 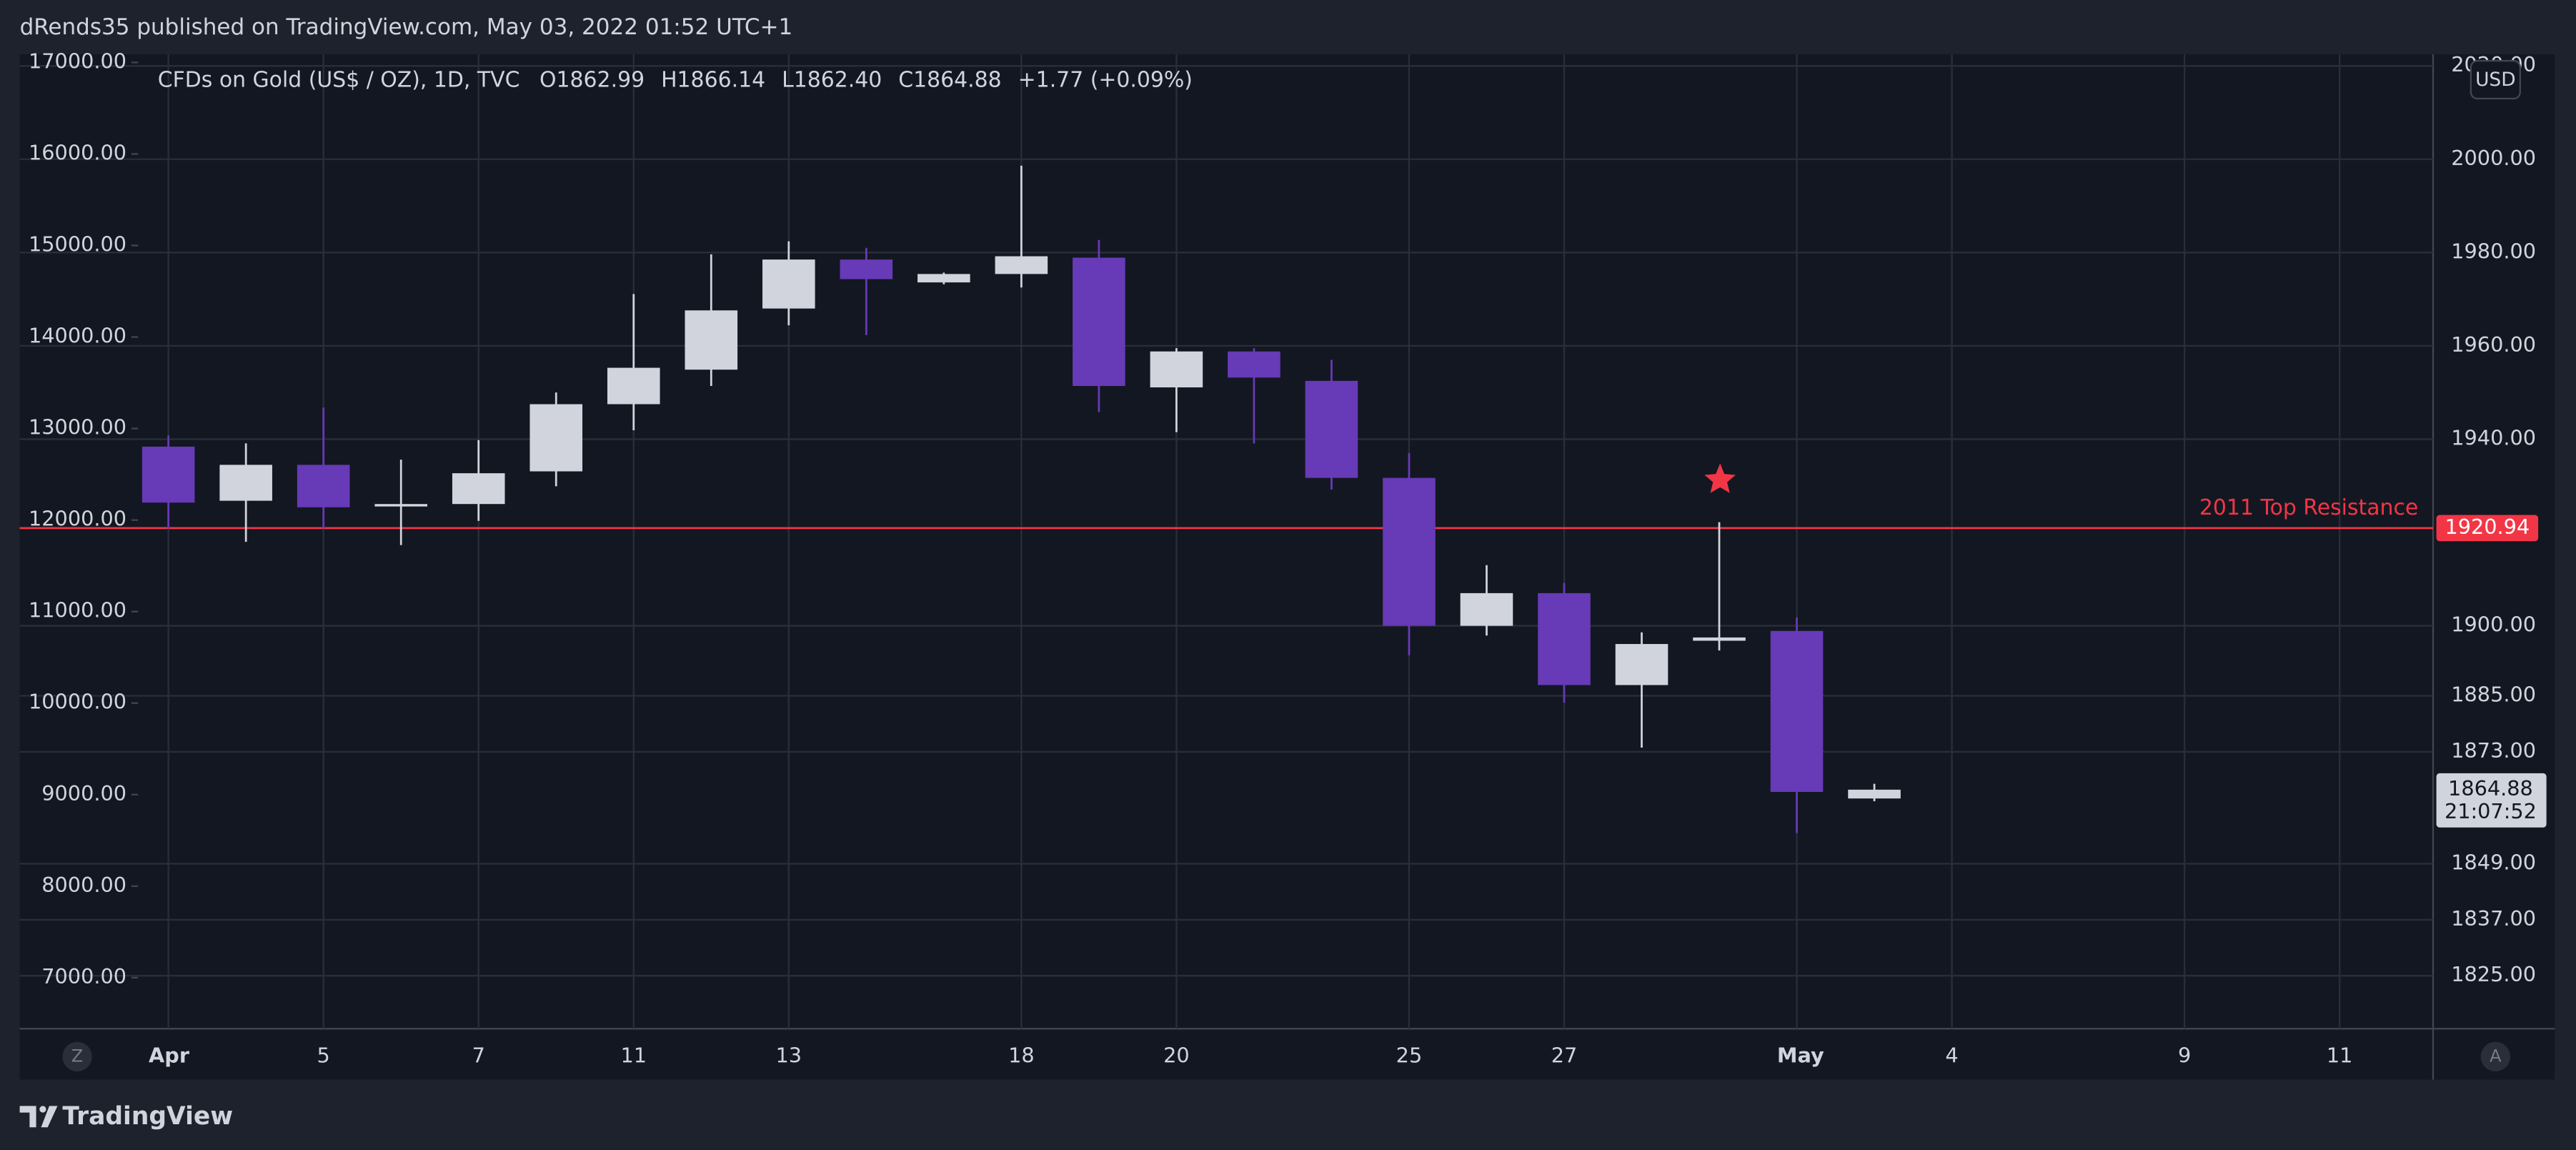 I want to click on y2-tick-label: 1837.00, so click(x=2493, y=919).